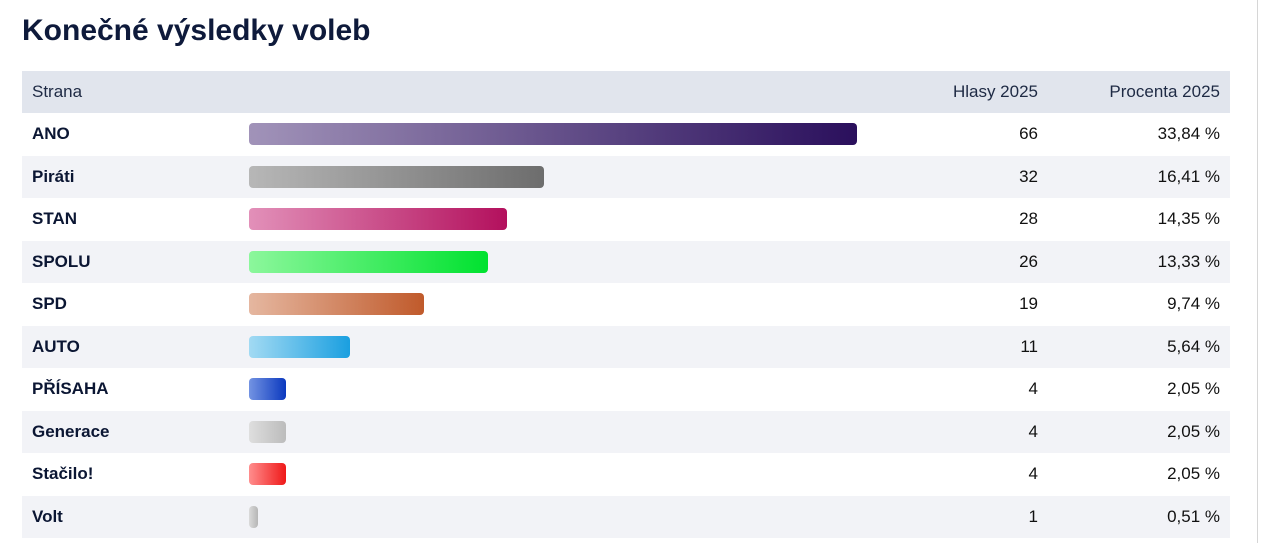 The width and height of the screenshot is (1263, 543). I want to click on party-name: ANO, so click(51, 133).